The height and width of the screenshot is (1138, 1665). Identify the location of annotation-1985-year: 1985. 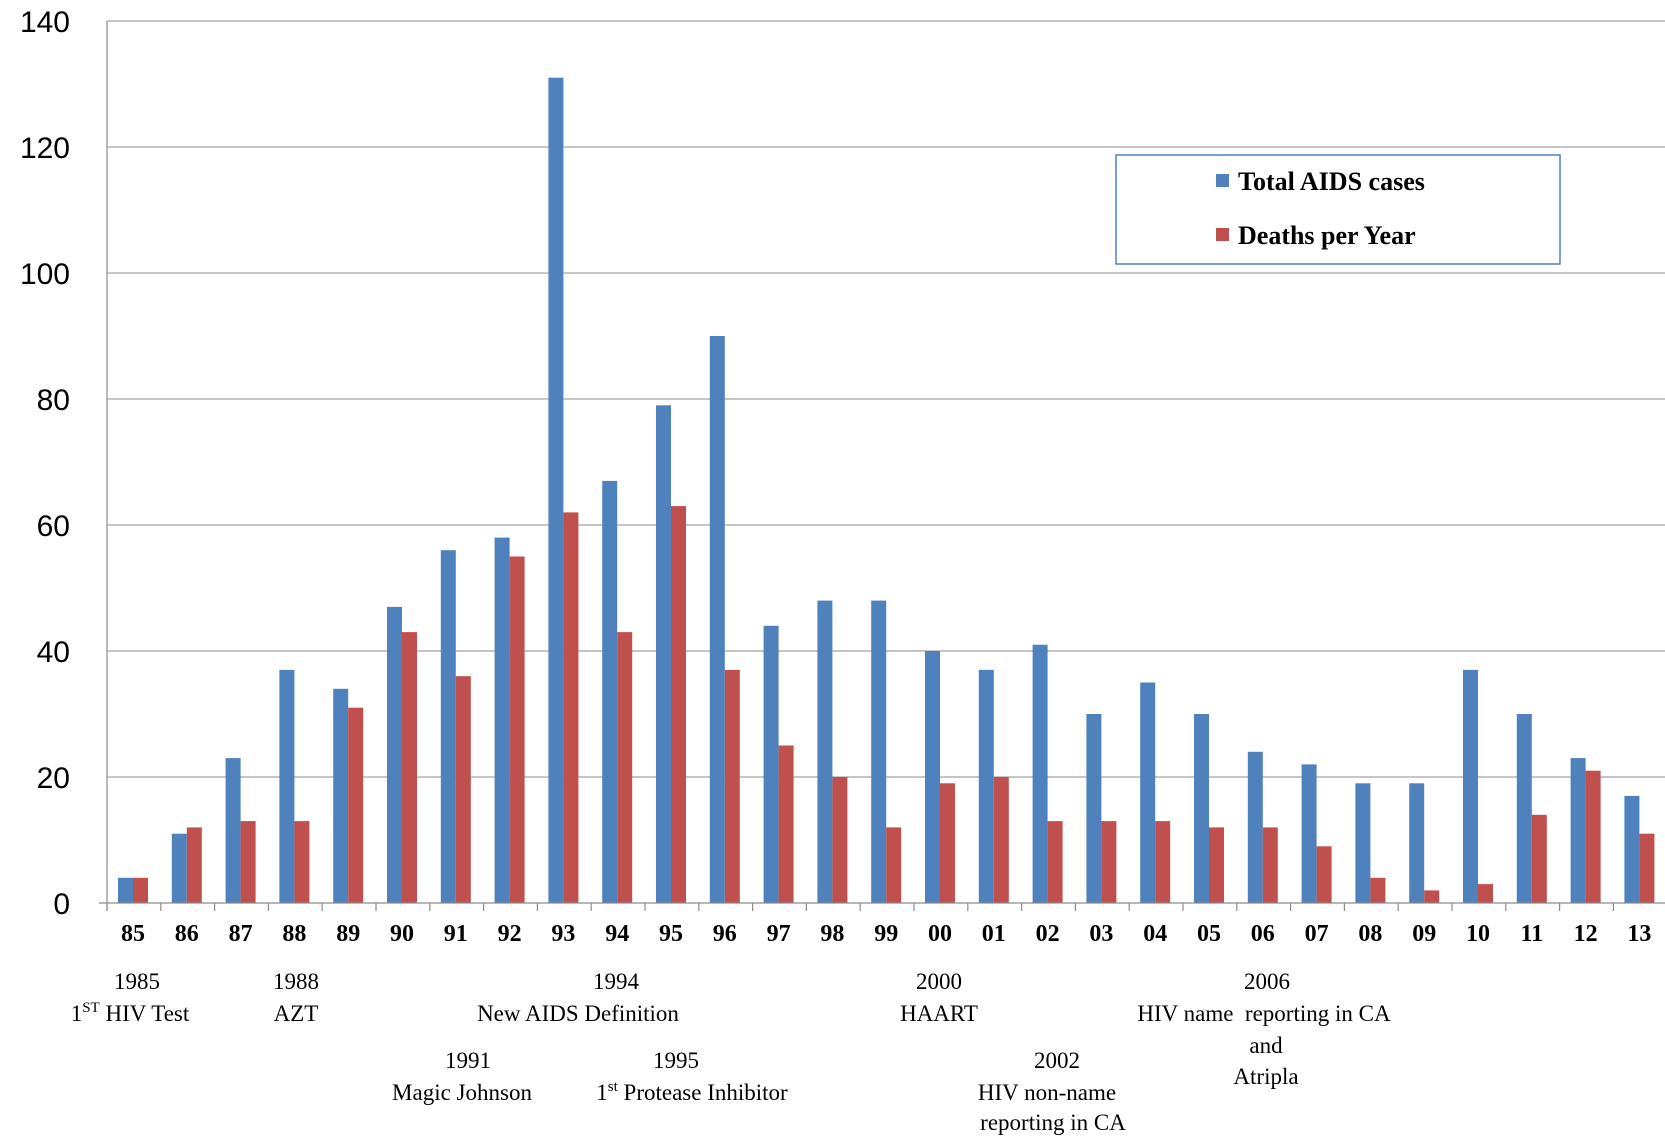
(137, 981).